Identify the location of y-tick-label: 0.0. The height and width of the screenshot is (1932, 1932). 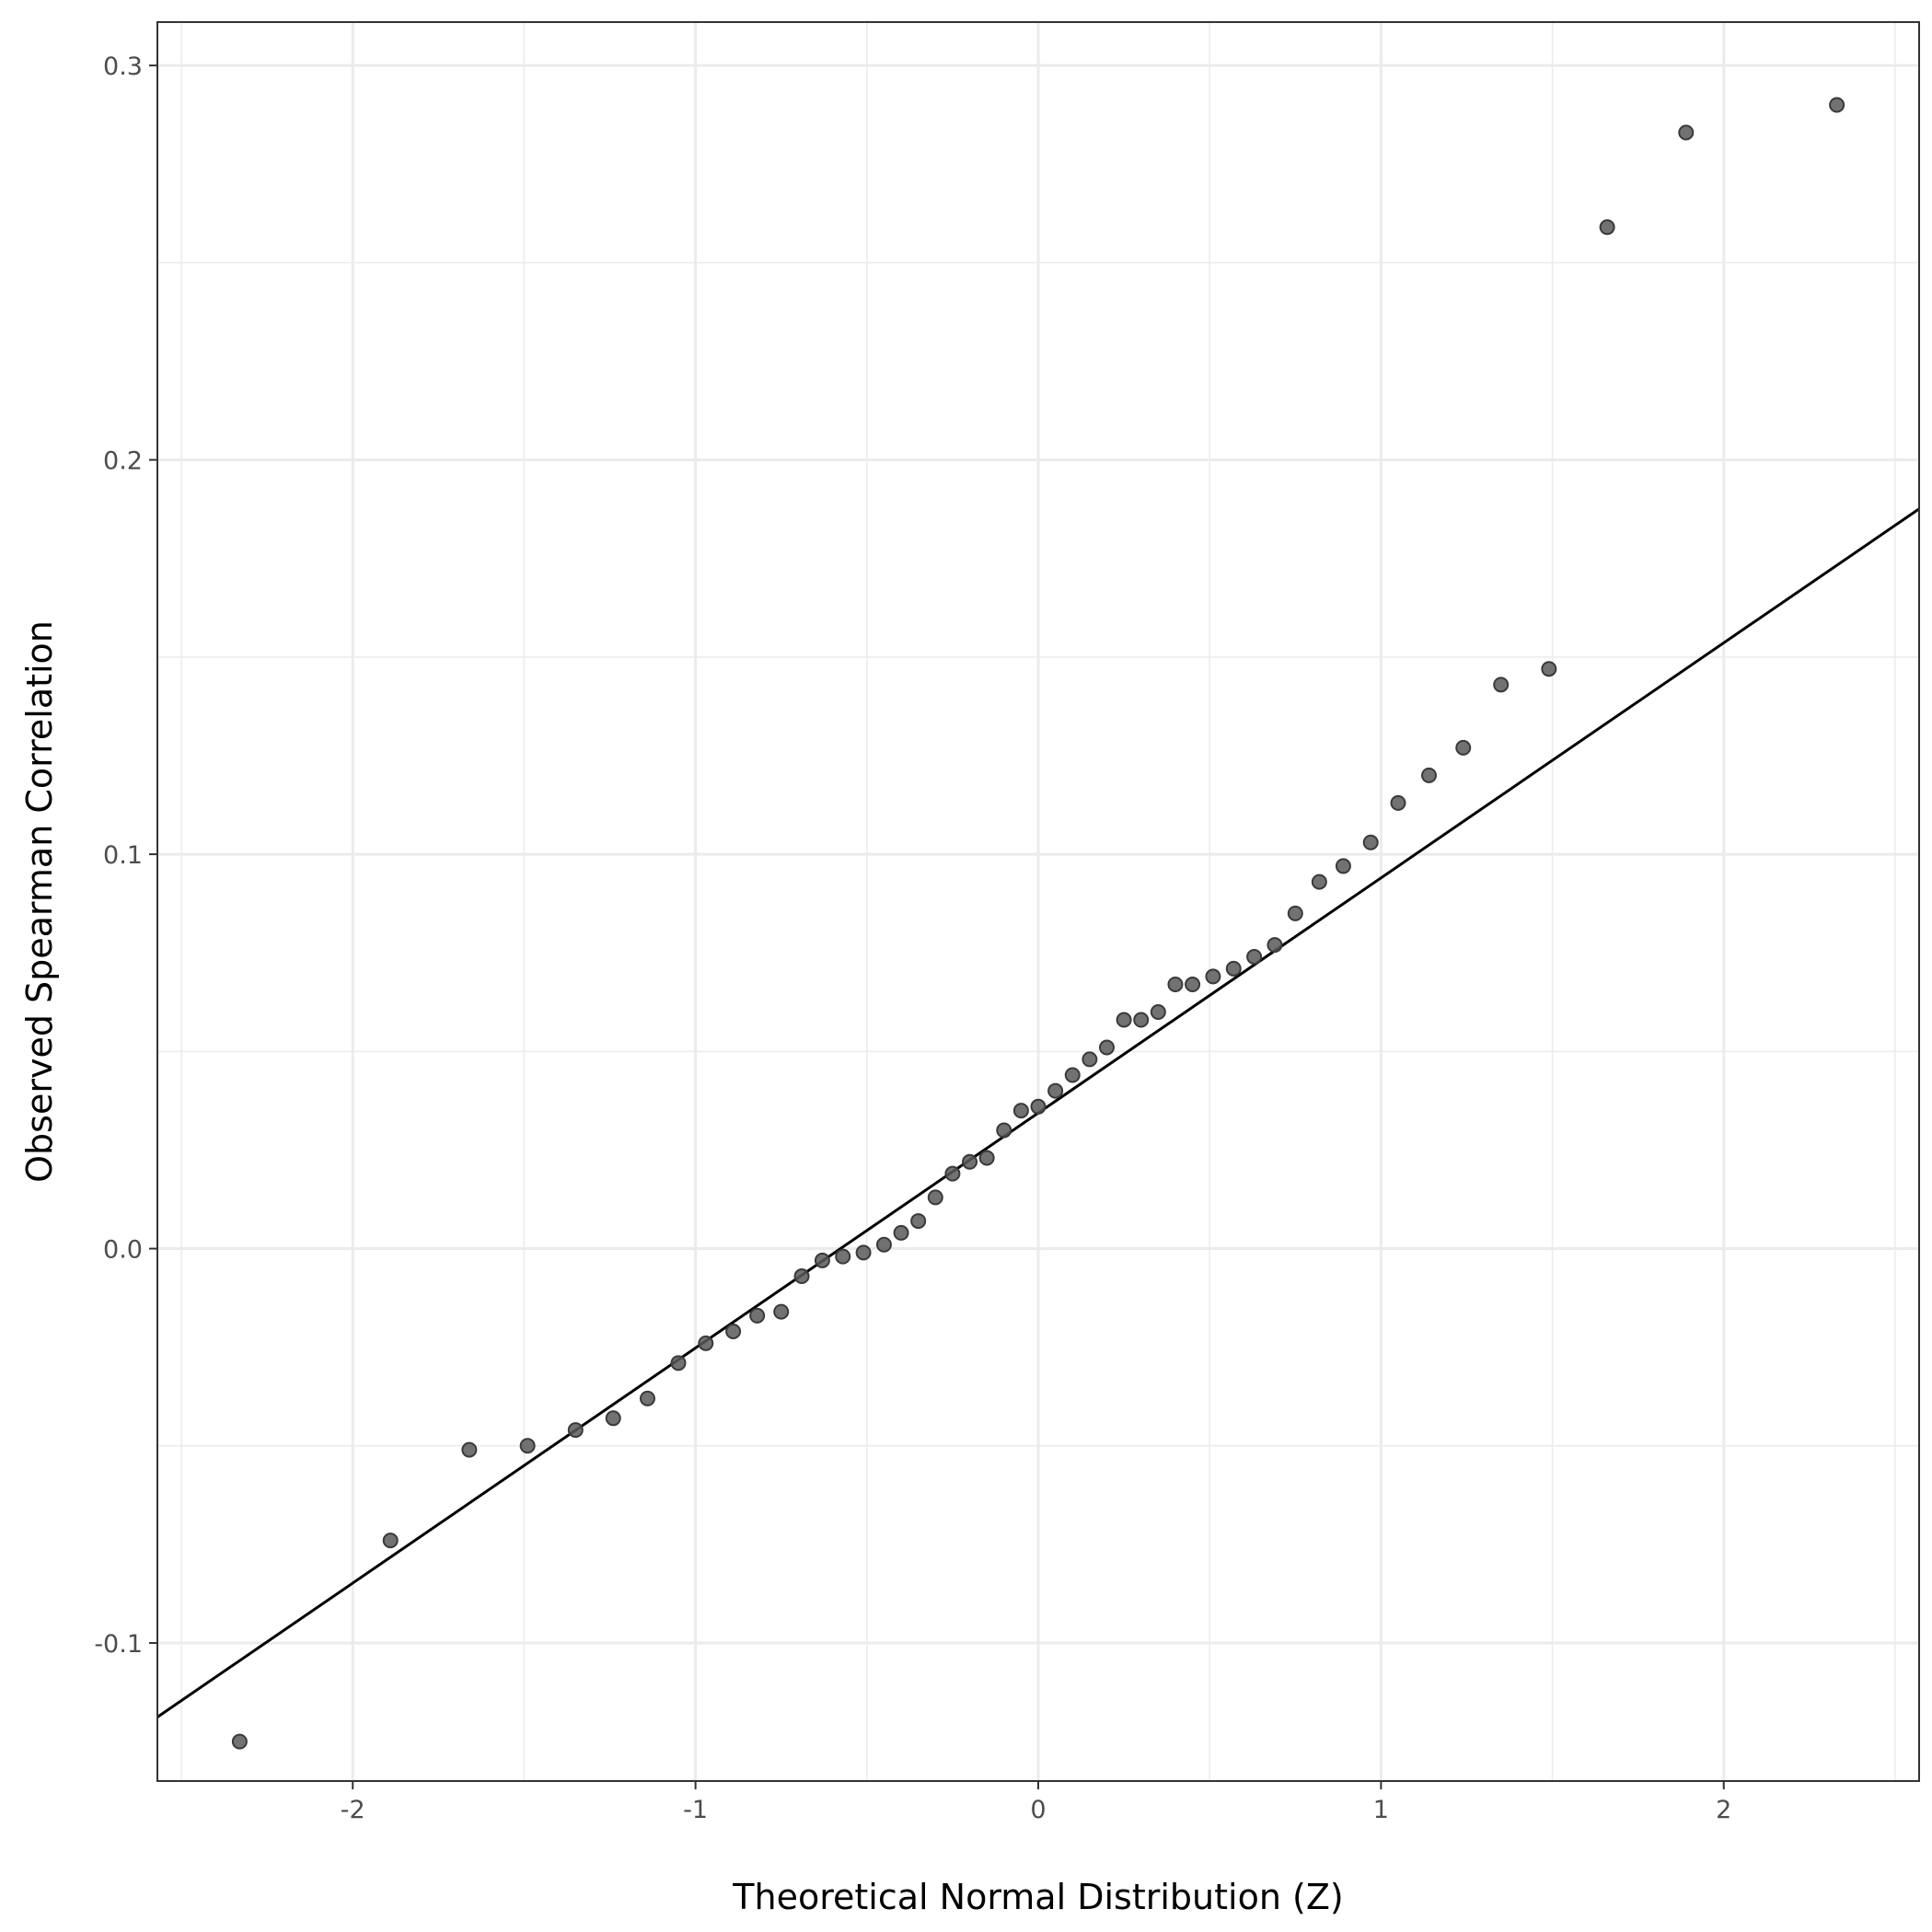
(123, 1250).